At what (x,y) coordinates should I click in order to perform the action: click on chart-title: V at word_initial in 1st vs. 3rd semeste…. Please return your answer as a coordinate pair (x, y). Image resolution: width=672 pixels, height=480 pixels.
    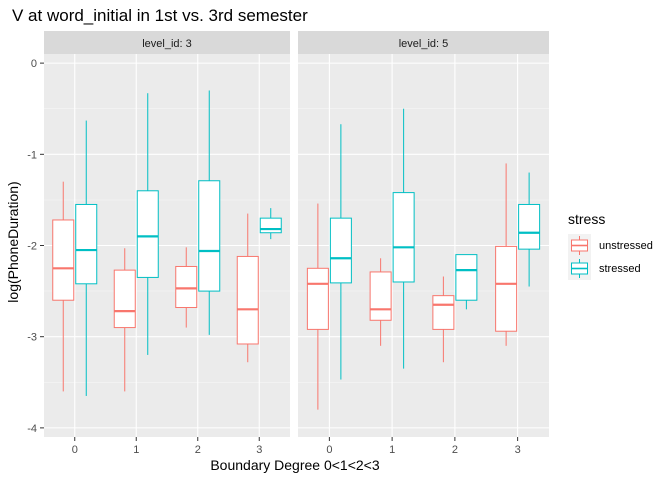
    Looking at the image, I should click on (160, 15).